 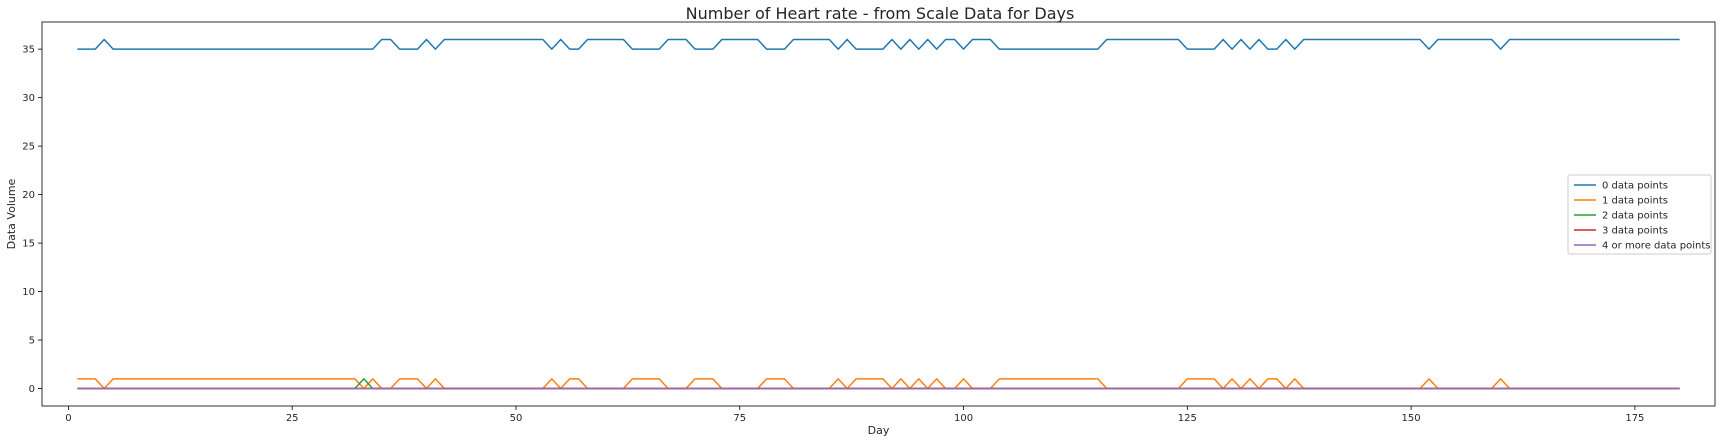 I want to click on x-tick-label: 50, so click(x=516, y=418).